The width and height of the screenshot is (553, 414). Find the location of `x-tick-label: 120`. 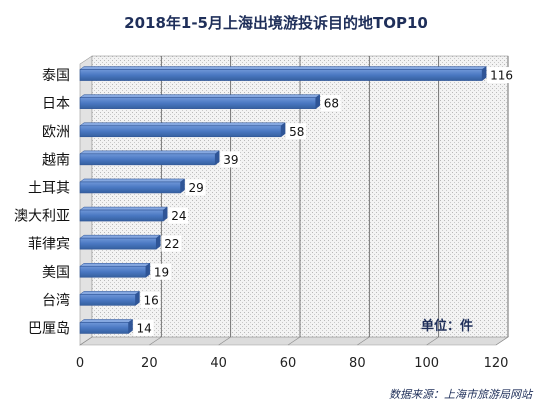

x-tick-label: 120 is located at coordinates (496, 363).